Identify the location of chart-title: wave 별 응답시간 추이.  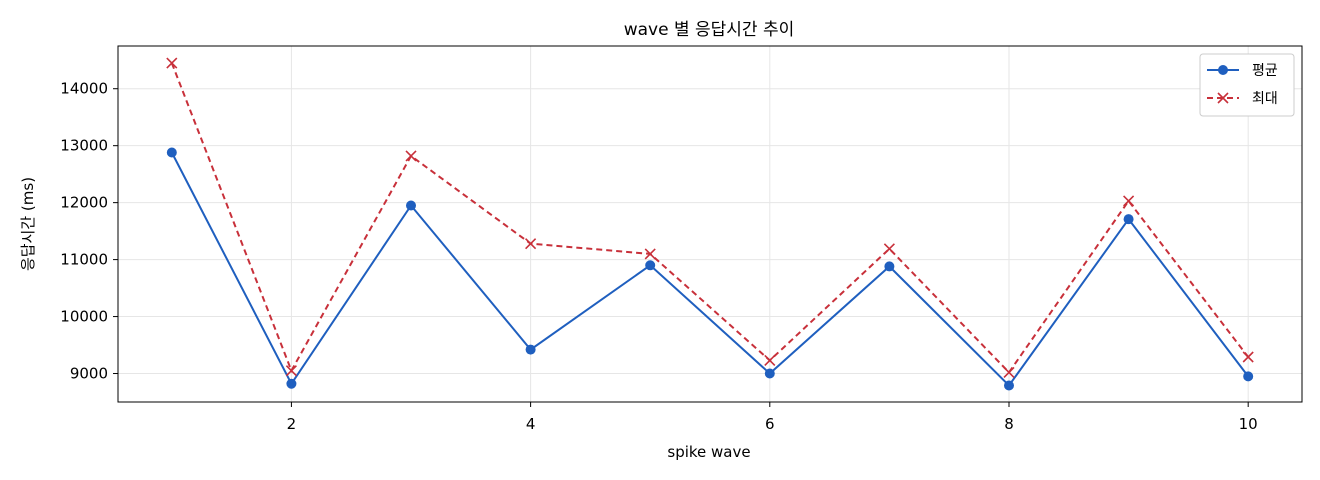
(709, 30).